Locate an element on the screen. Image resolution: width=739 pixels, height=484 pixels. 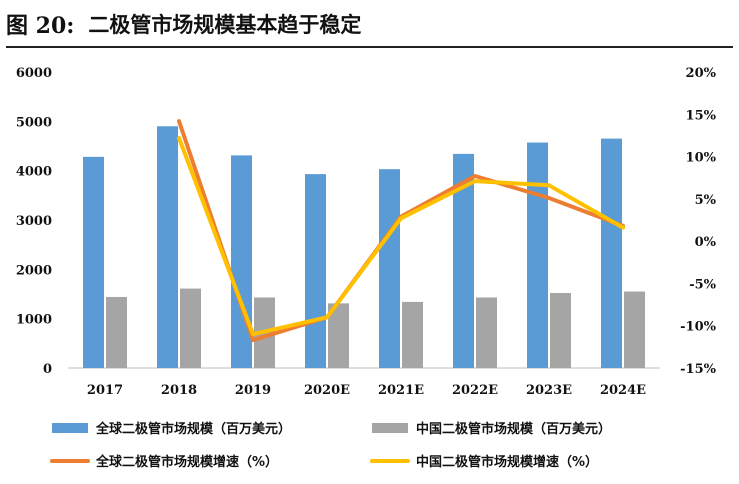
x-tick-label: 2021E is located at coordinates (401, 390).